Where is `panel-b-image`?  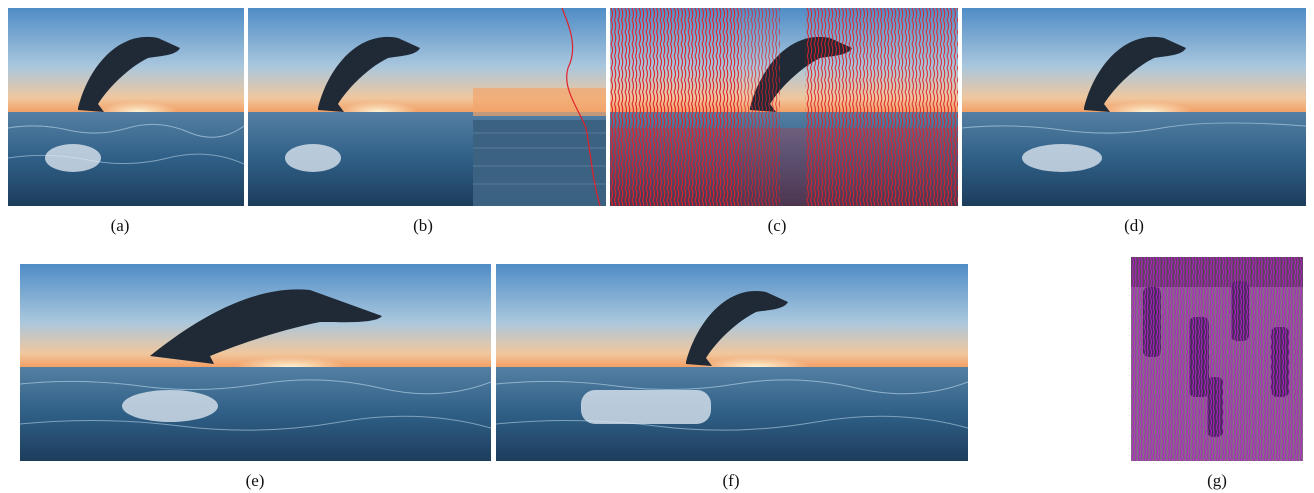 panel-b-image is located at coordinates (427, 107).